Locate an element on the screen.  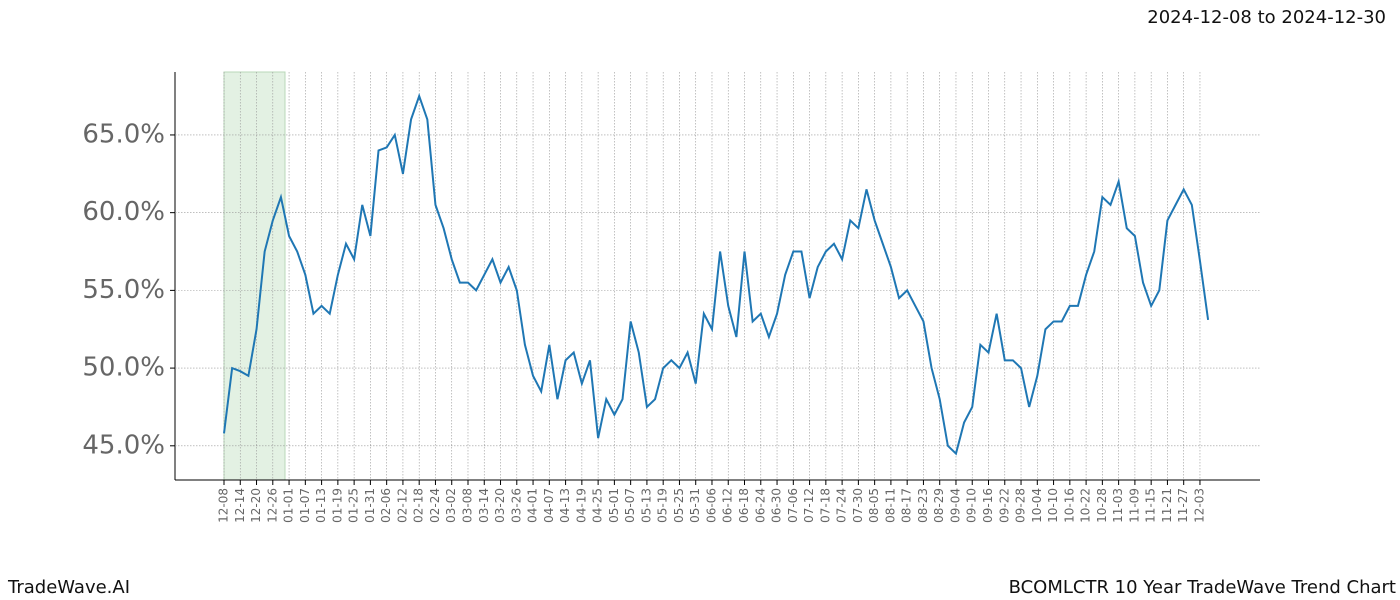
x-tick-label: 05-25 is located at coordinates (679, 505).